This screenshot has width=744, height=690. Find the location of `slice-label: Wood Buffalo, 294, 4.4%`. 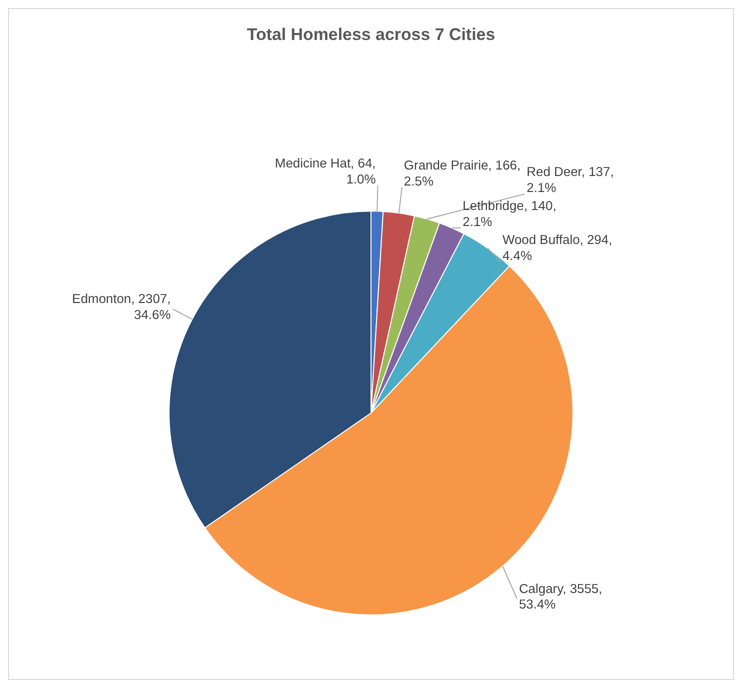

slice-label: Wood Buffalo, 294, 4.4% is located at coordinates (557, 247).